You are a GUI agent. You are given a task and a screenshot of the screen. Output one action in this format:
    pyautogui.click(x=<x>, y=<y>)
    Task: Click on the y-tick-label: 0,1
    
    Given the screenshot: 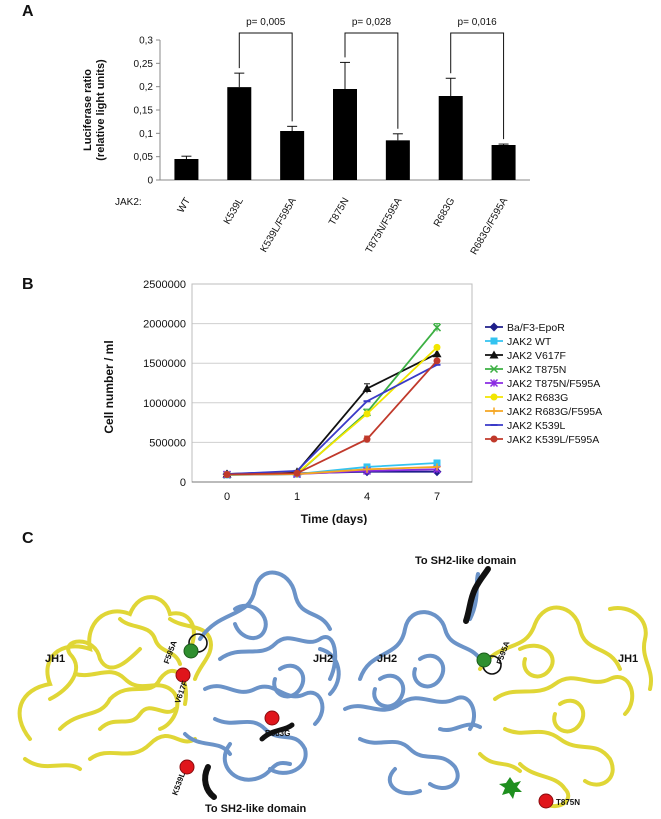 What is the action you would take?
    pyautogui.click(x=146, y=134)
    